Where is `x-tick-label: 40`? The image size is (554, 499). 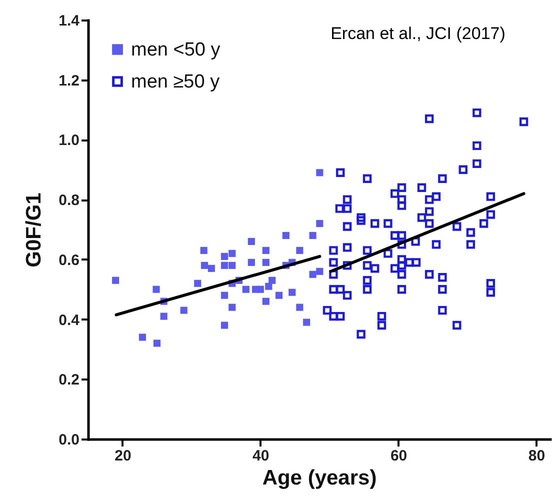 x-tick-label: 40 is located at coordinates (261, 456).